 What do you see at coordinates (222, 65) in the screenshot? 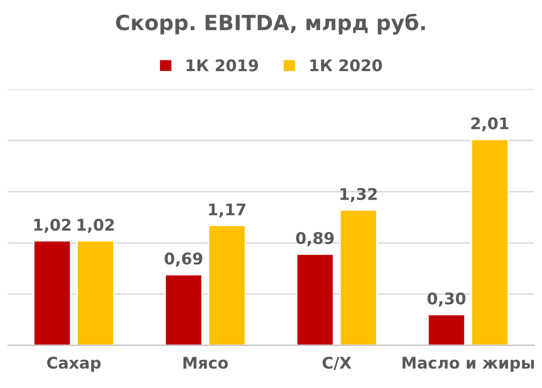
I see `legend-label: 1К 2019` at bounding box center [222, 65].